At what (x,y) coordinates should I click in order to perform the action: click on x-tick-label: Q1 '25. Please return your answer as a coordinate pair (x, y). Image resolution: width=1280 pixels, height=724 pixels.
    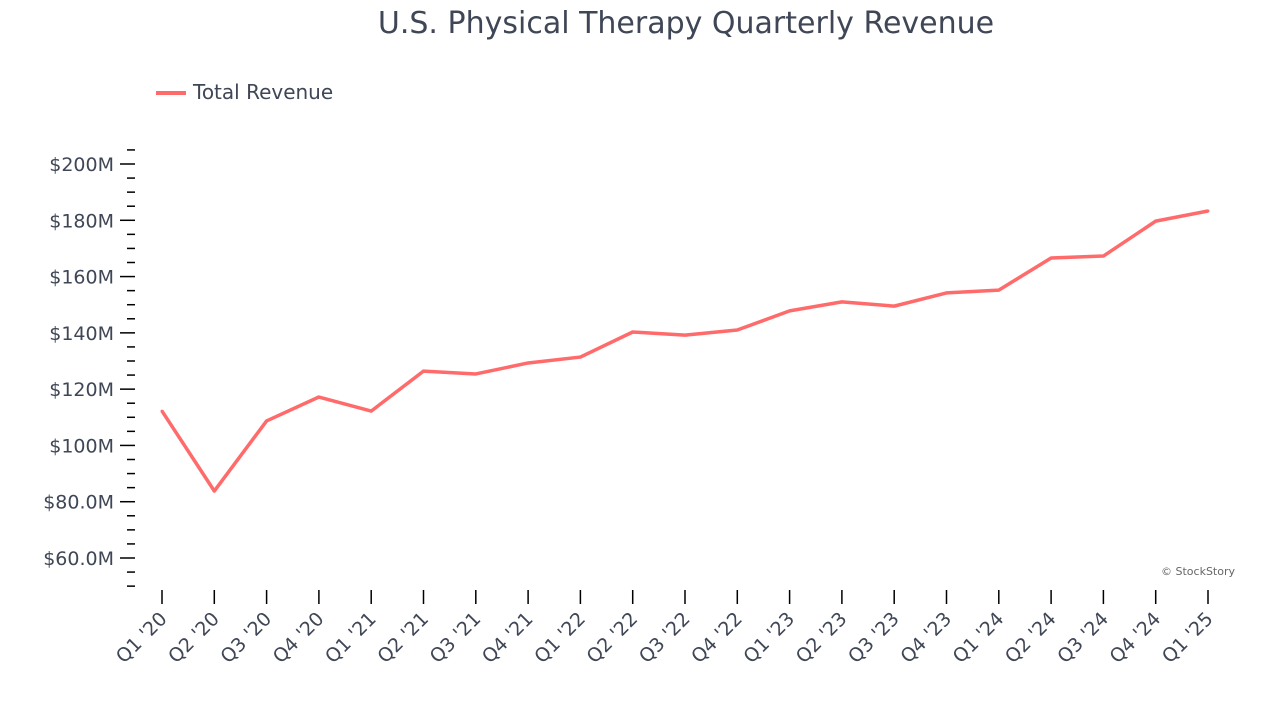
    Looking at the image, I should click on (1188, 638).